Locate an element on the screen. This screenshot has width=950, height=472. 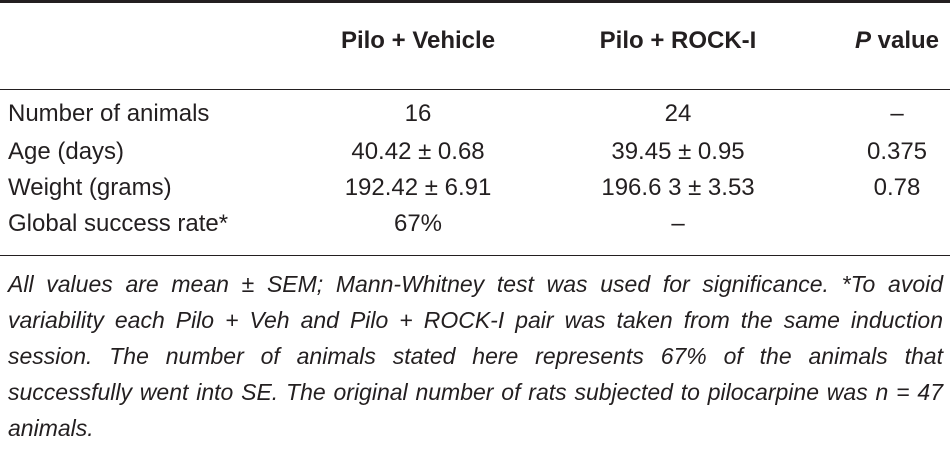
header-value-word: value is located at coordinates (905, 40).